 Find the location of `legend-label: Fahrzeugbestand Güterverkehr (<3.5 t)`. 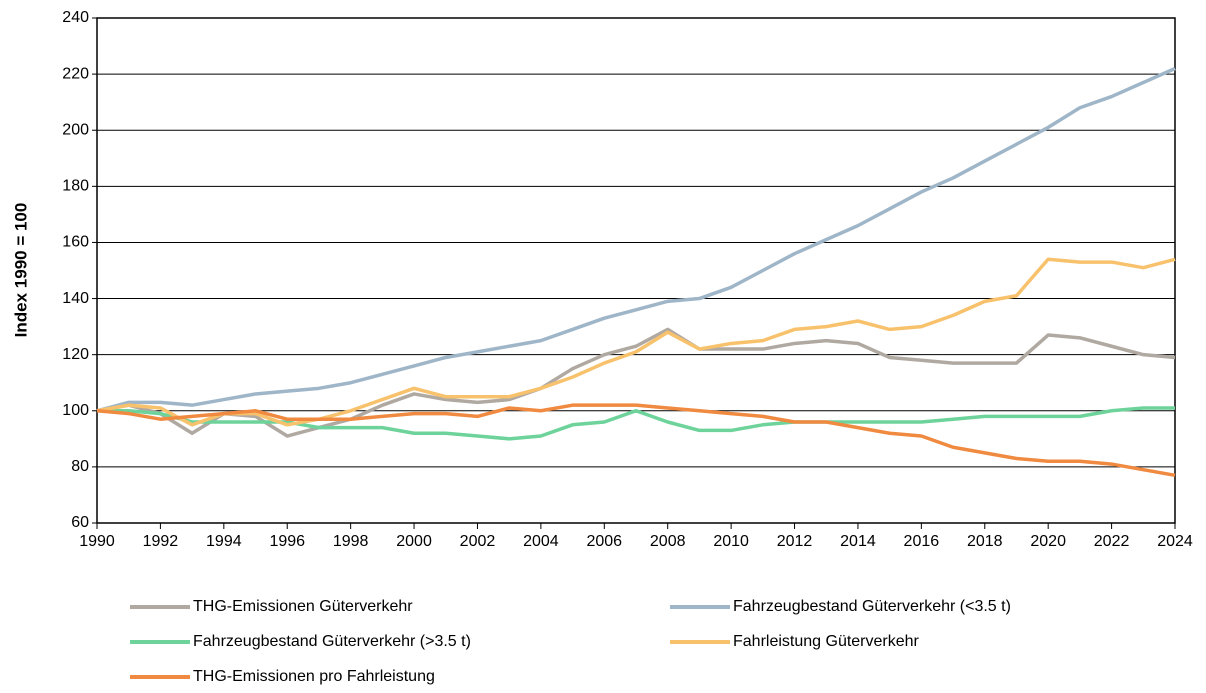

legend-label: Fahrzeugbestand Güterverkehr (<3.5 t) is located at coordinates (872, 606).